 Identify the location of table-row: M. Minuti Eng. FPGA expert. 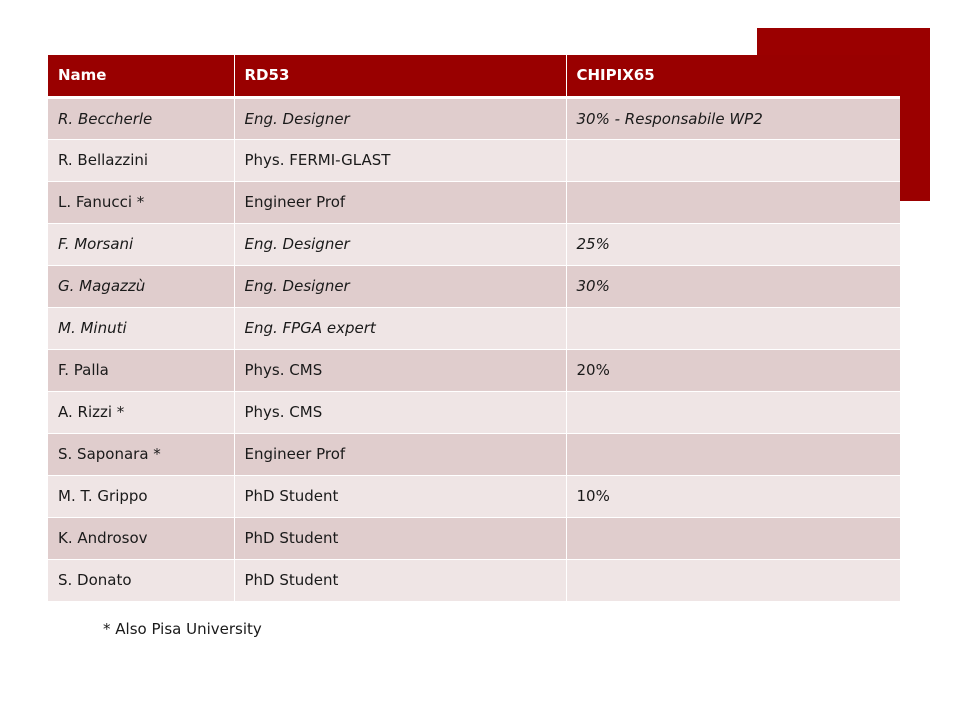
(474, 328).